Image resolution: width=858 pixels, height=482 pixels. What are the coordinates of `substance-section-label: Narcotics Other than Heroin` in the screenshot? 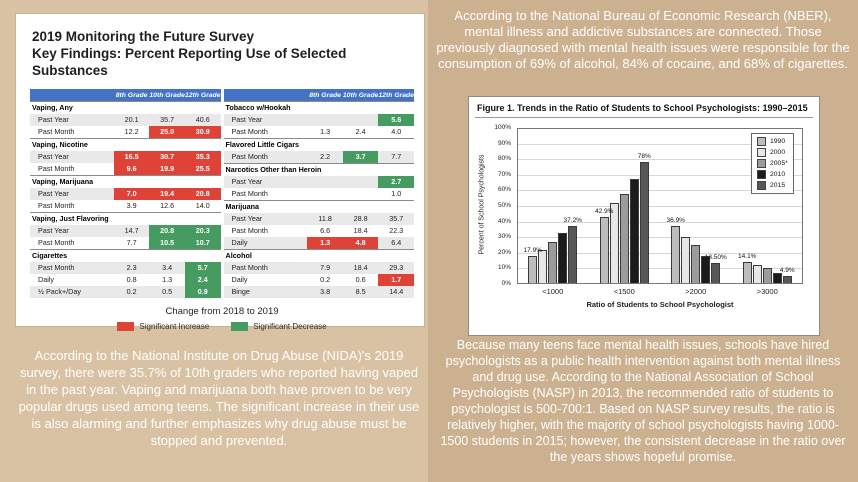 It's located at (318, 169).